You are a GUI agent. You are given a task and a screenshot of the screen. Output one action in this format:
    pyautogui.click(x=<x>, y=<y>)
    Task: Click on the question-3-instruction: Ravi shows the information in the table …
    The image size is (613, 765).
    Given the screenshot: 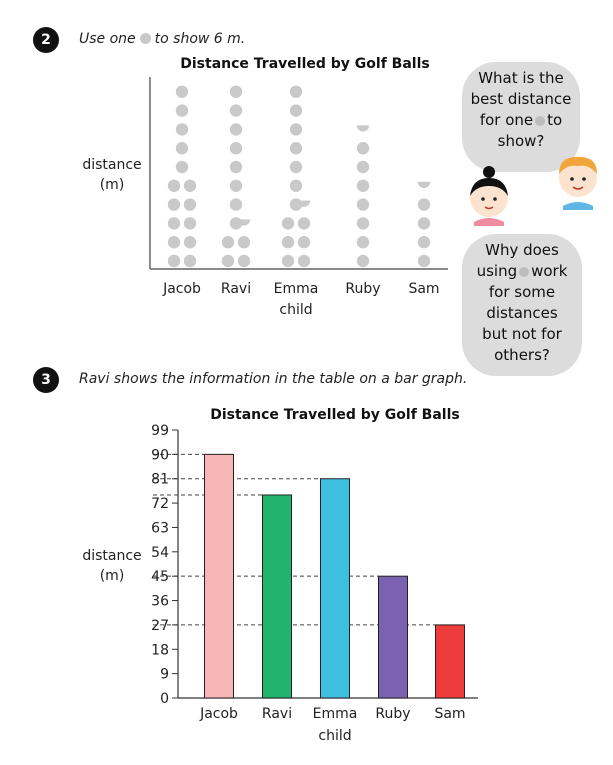 What is the action you would take?
    pyautogui.click(x=273, y=379)
    